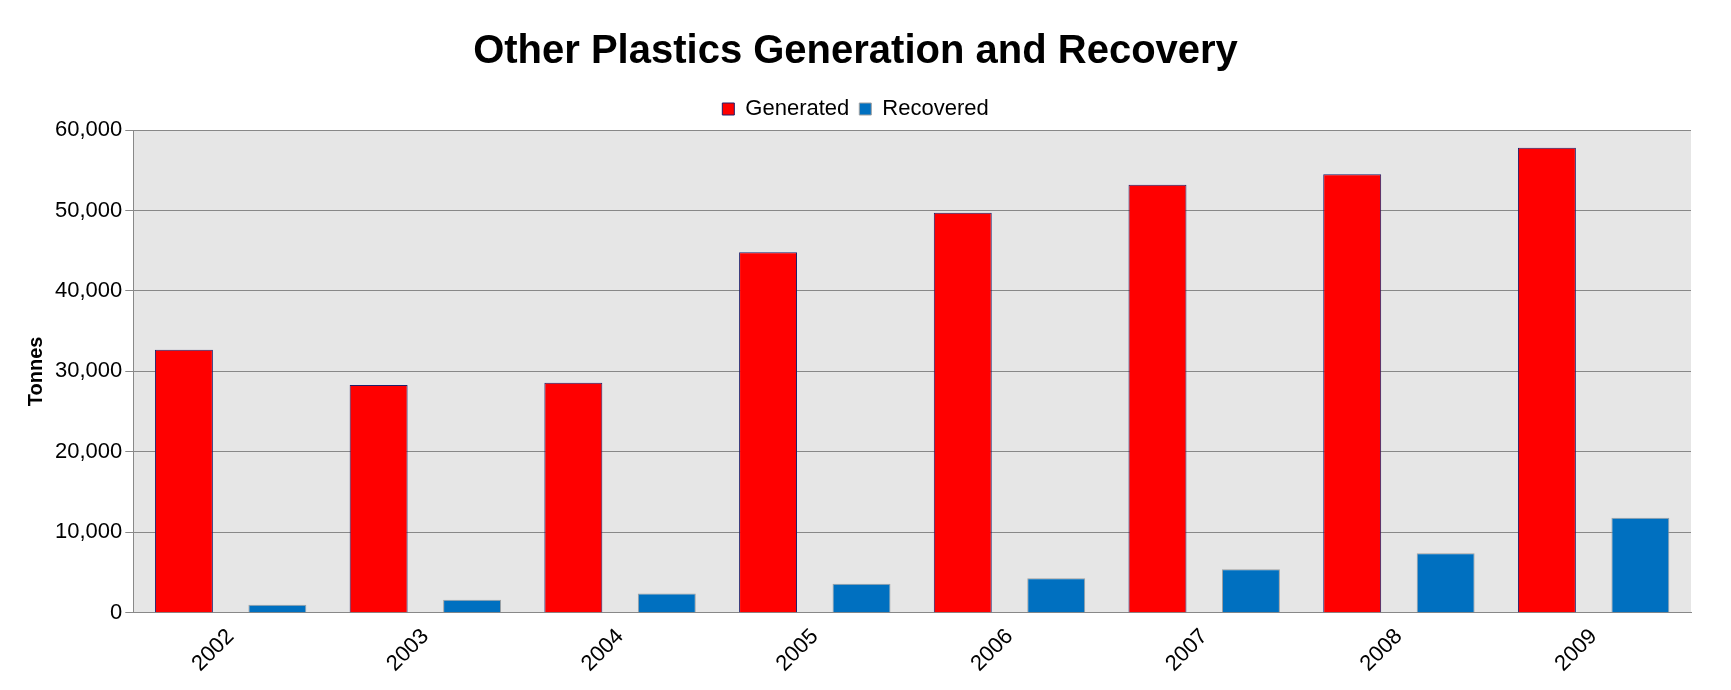 The width and height of the screenshot is (1731, 690). What do you see at coordinates (88, 450) in the screenshot?
I see `y-tick-label: 20,000` at bounding box center [88, 450].